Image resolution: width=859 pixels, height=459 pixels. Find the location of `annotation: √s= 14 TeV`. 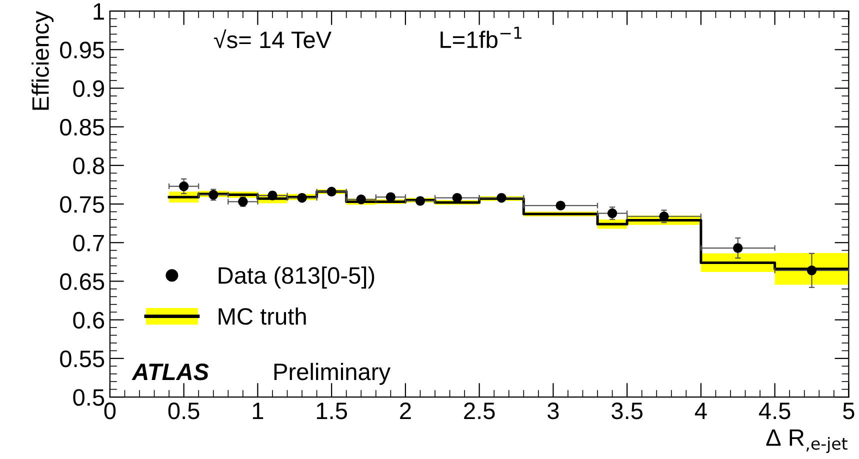

annotation: √s= 14 TeV is located at coordinates (273, 38).